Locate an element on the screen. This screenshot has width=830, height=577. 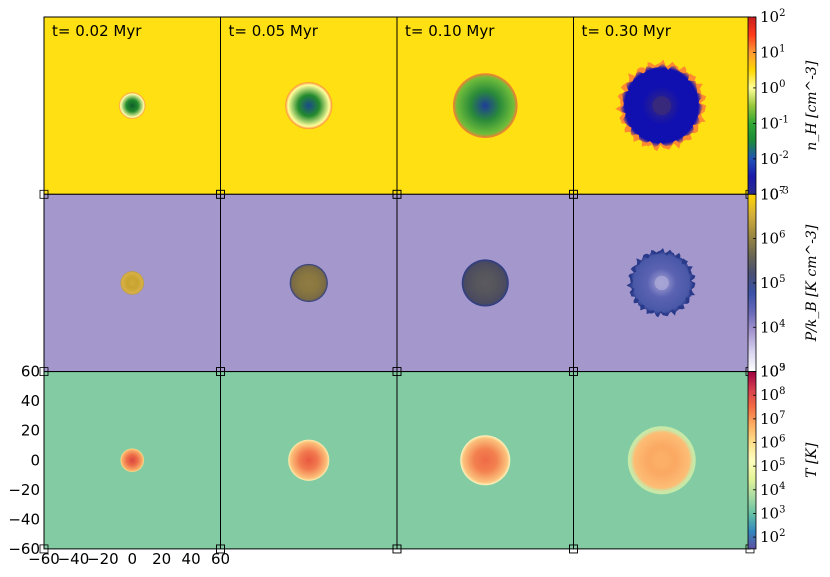
x-tick-label: −40 is located at coordinates (74, 559).